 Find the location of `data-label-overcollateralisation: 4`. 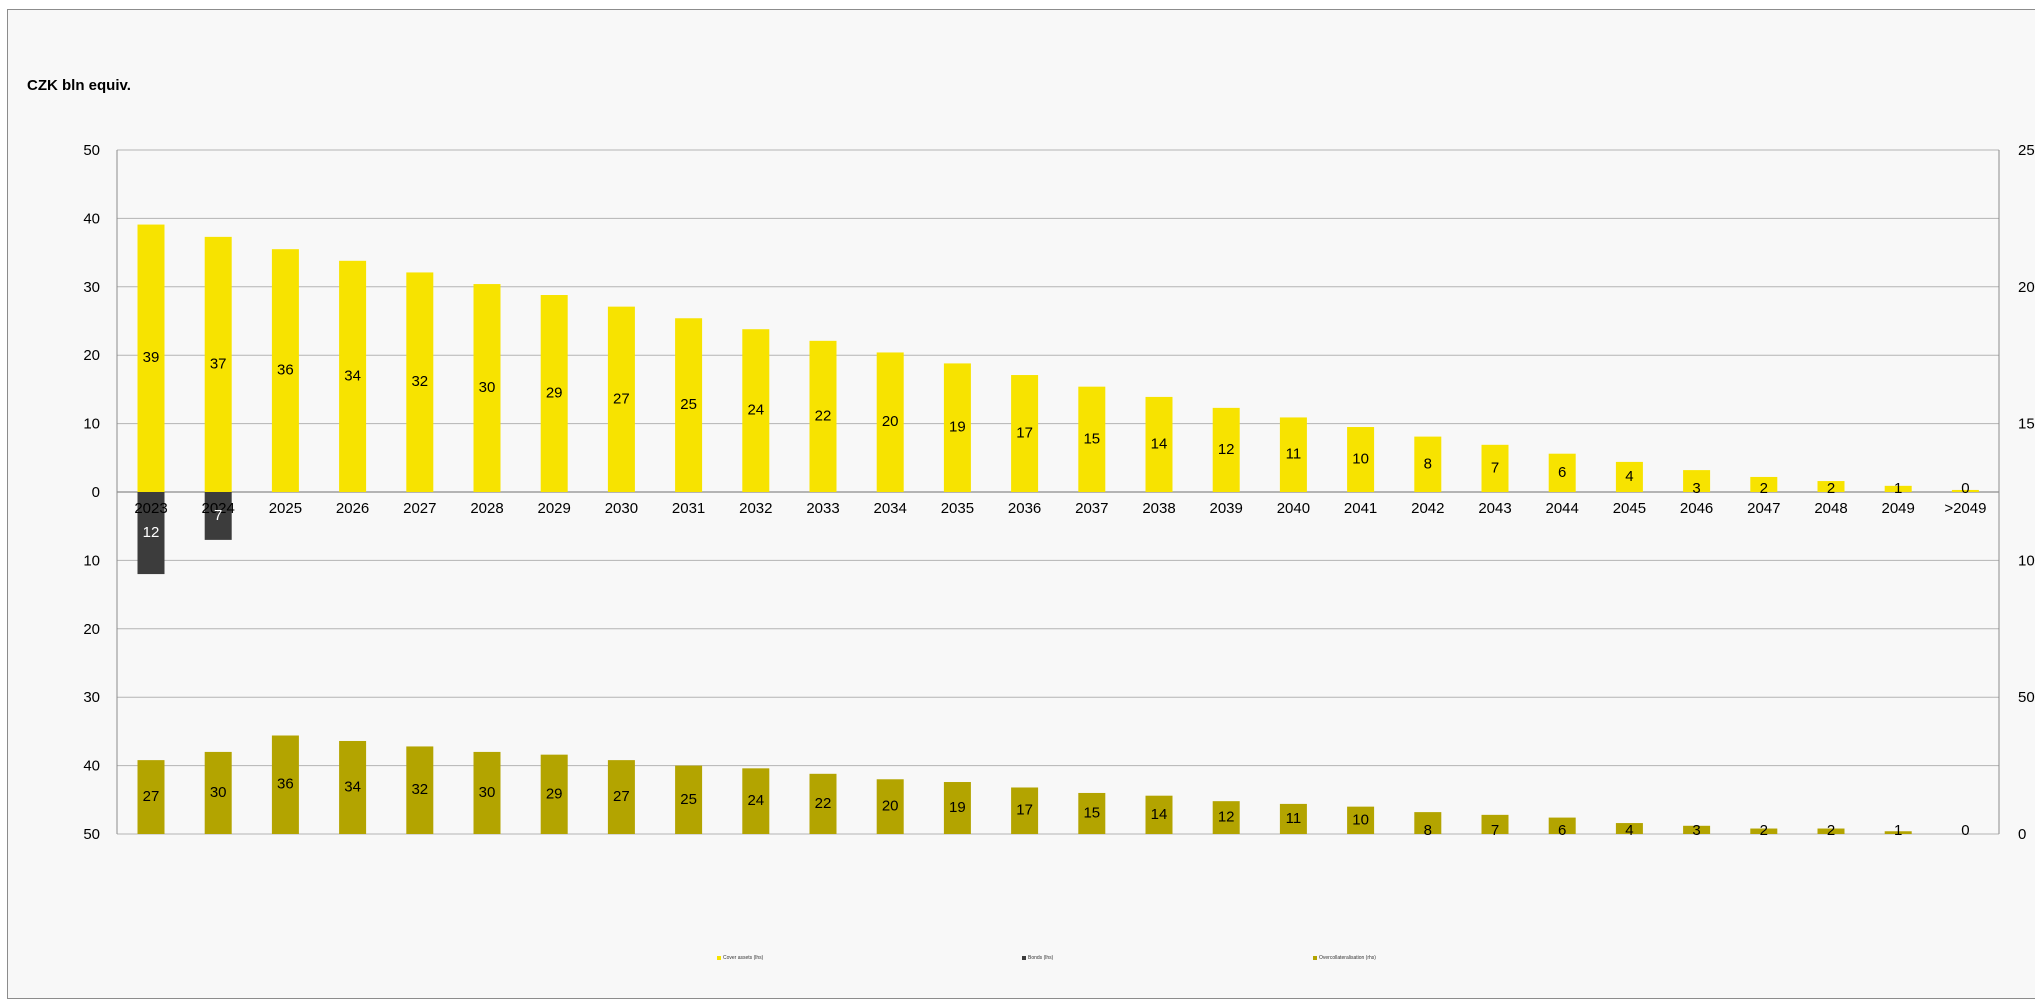

data-label-overcollateralisation: 4 is located at coordinates (1629, 830).